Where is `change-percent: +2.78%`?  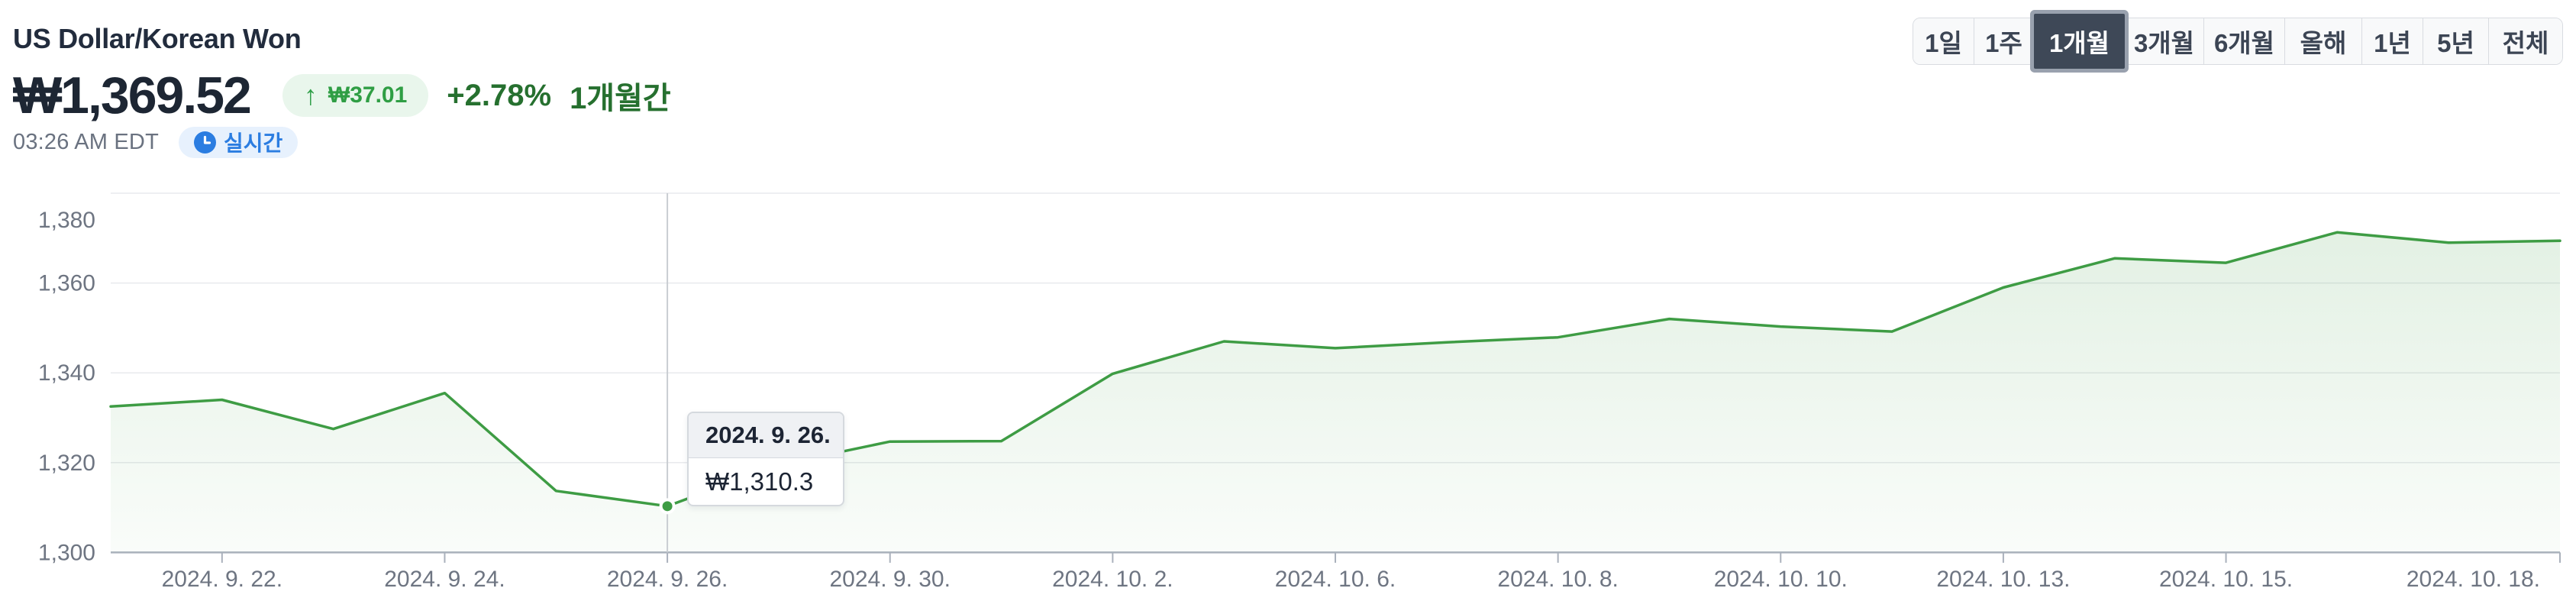 change-percent: +2.78% is located at coordinates (499, 95).